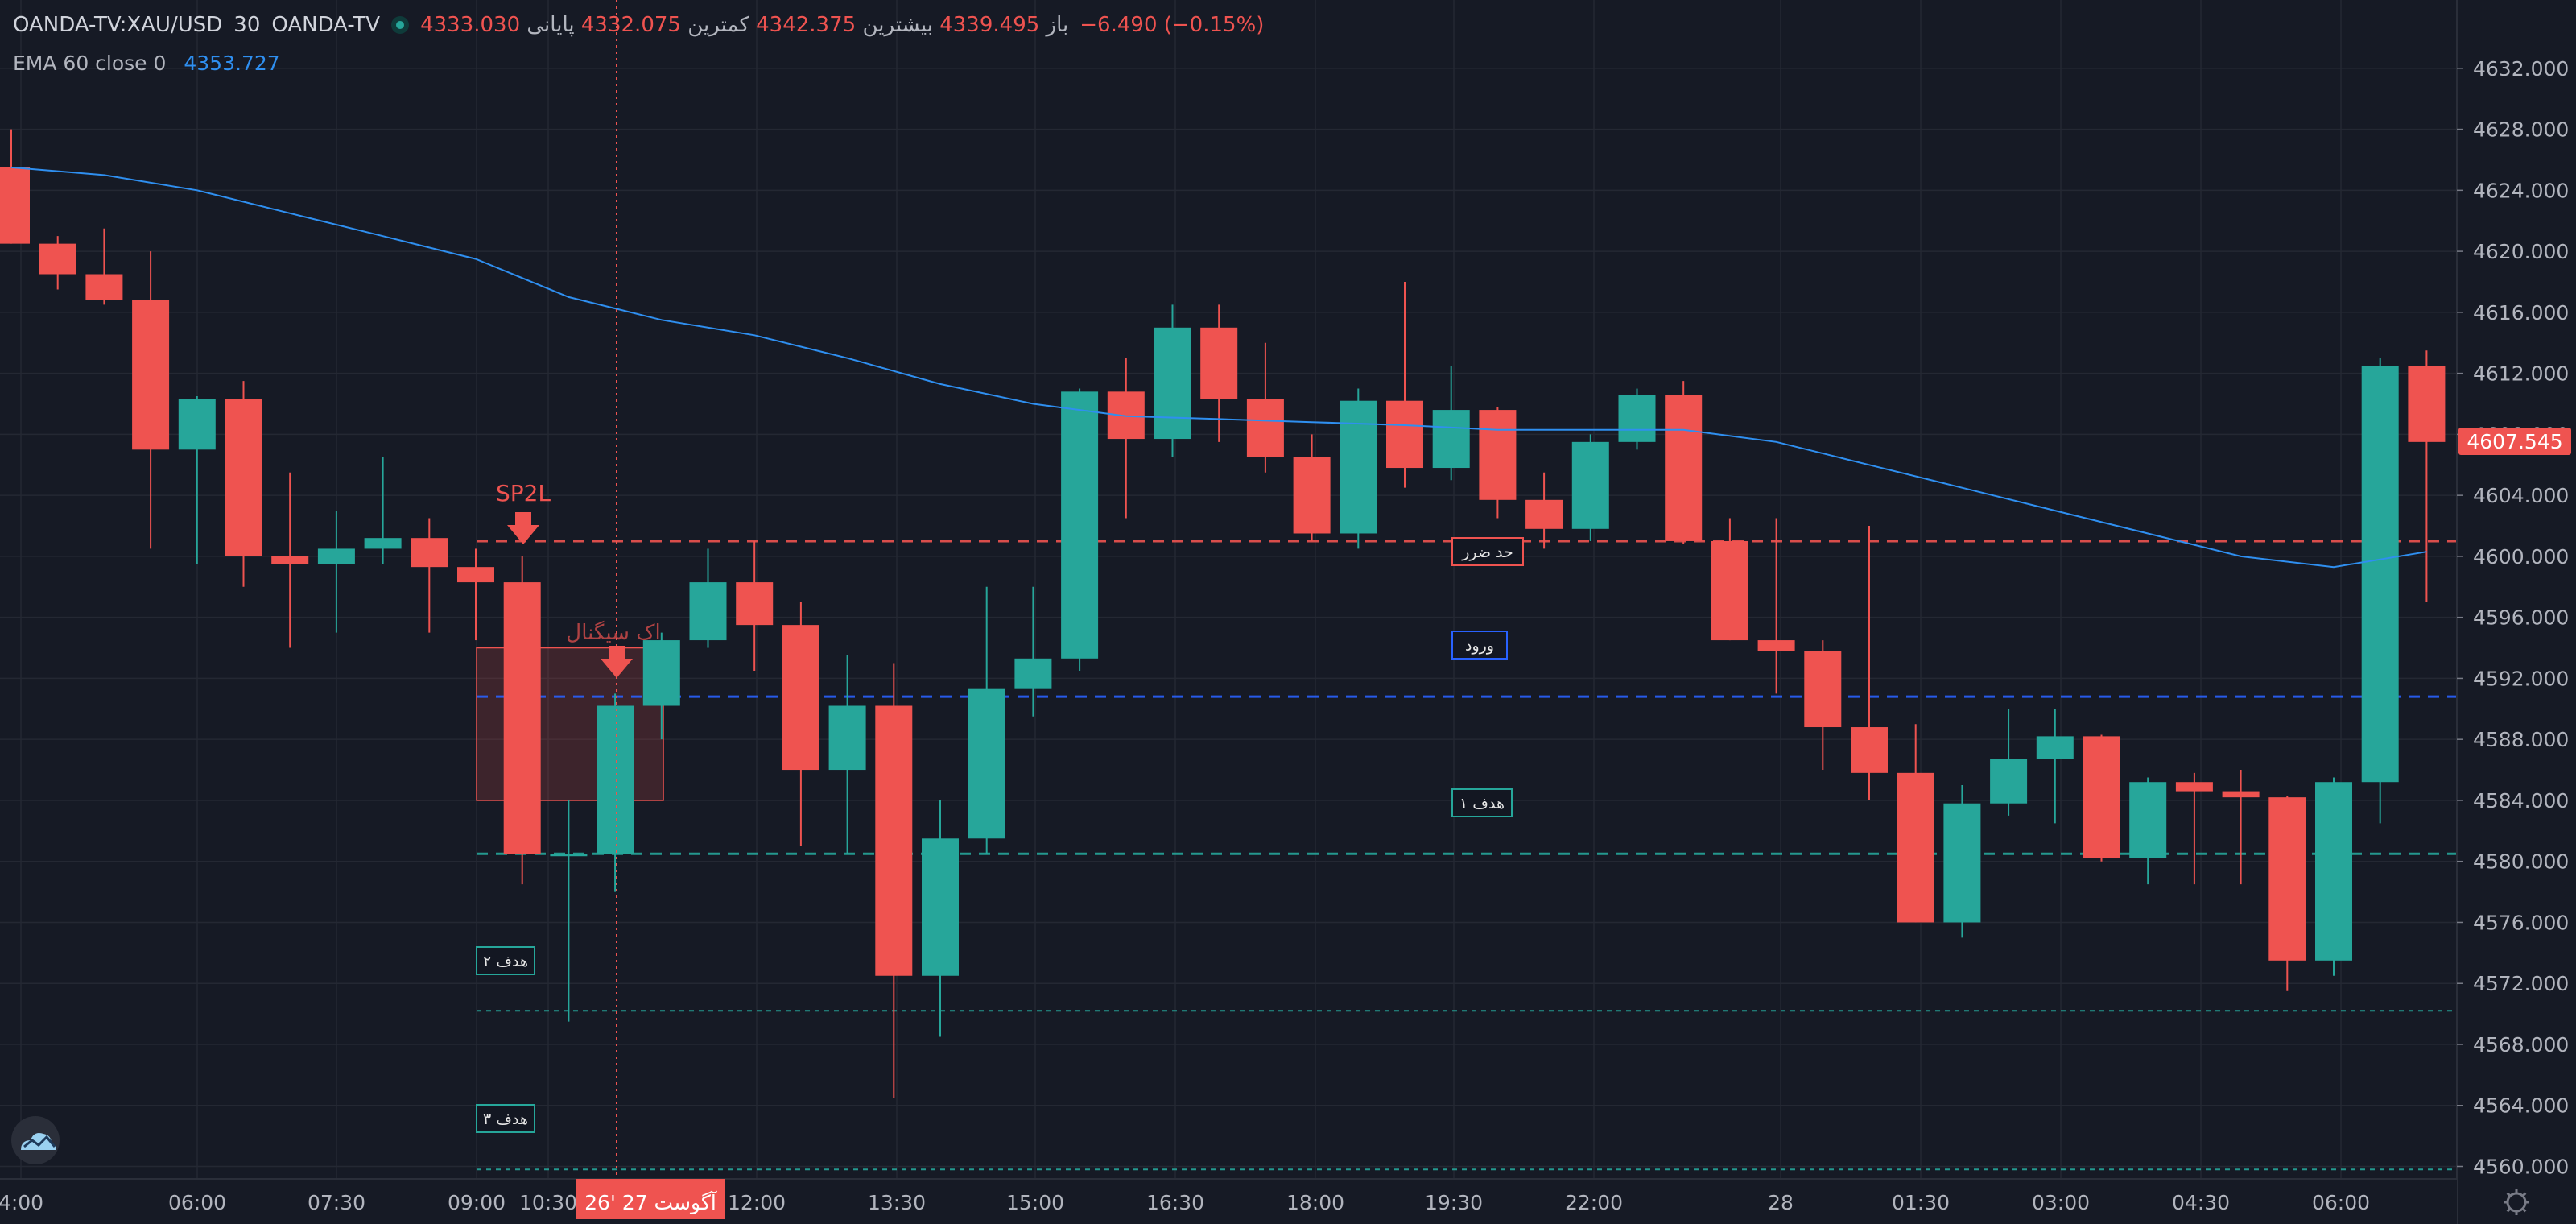  What do you see at coordinates (989, 25) in the screenshot?
I see `open-value: 4339.495` at bounding box center [989, 25].